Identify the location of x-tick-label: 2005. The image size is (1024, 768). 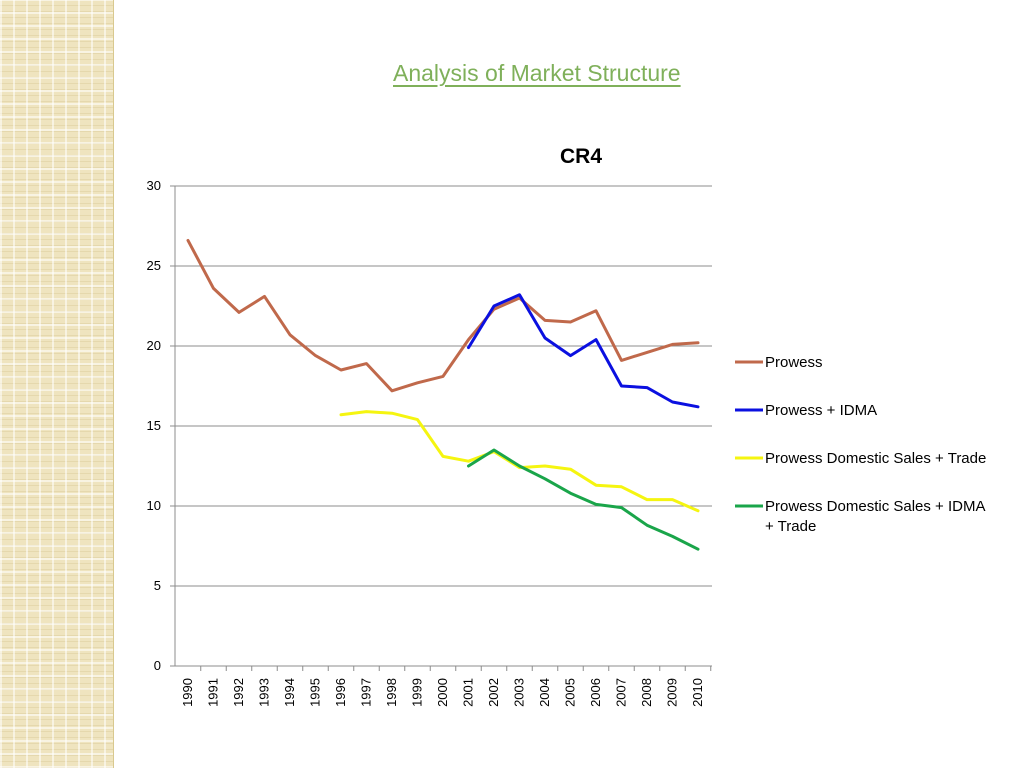
(570, 692).